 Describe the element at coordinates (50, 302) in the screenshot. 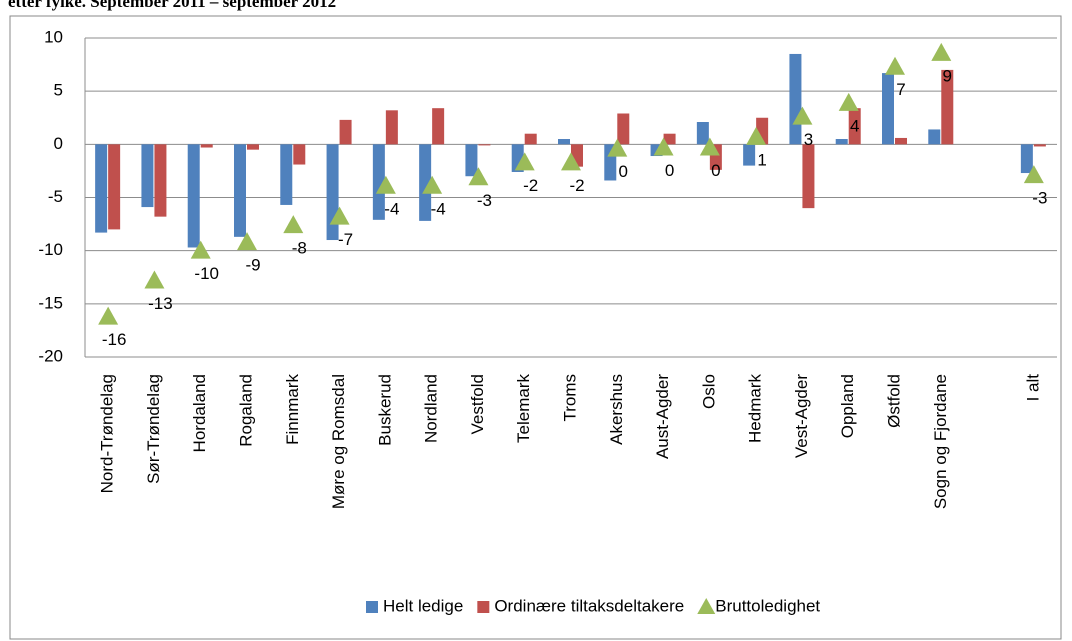

I see `y-tick-label: -15` at that location.